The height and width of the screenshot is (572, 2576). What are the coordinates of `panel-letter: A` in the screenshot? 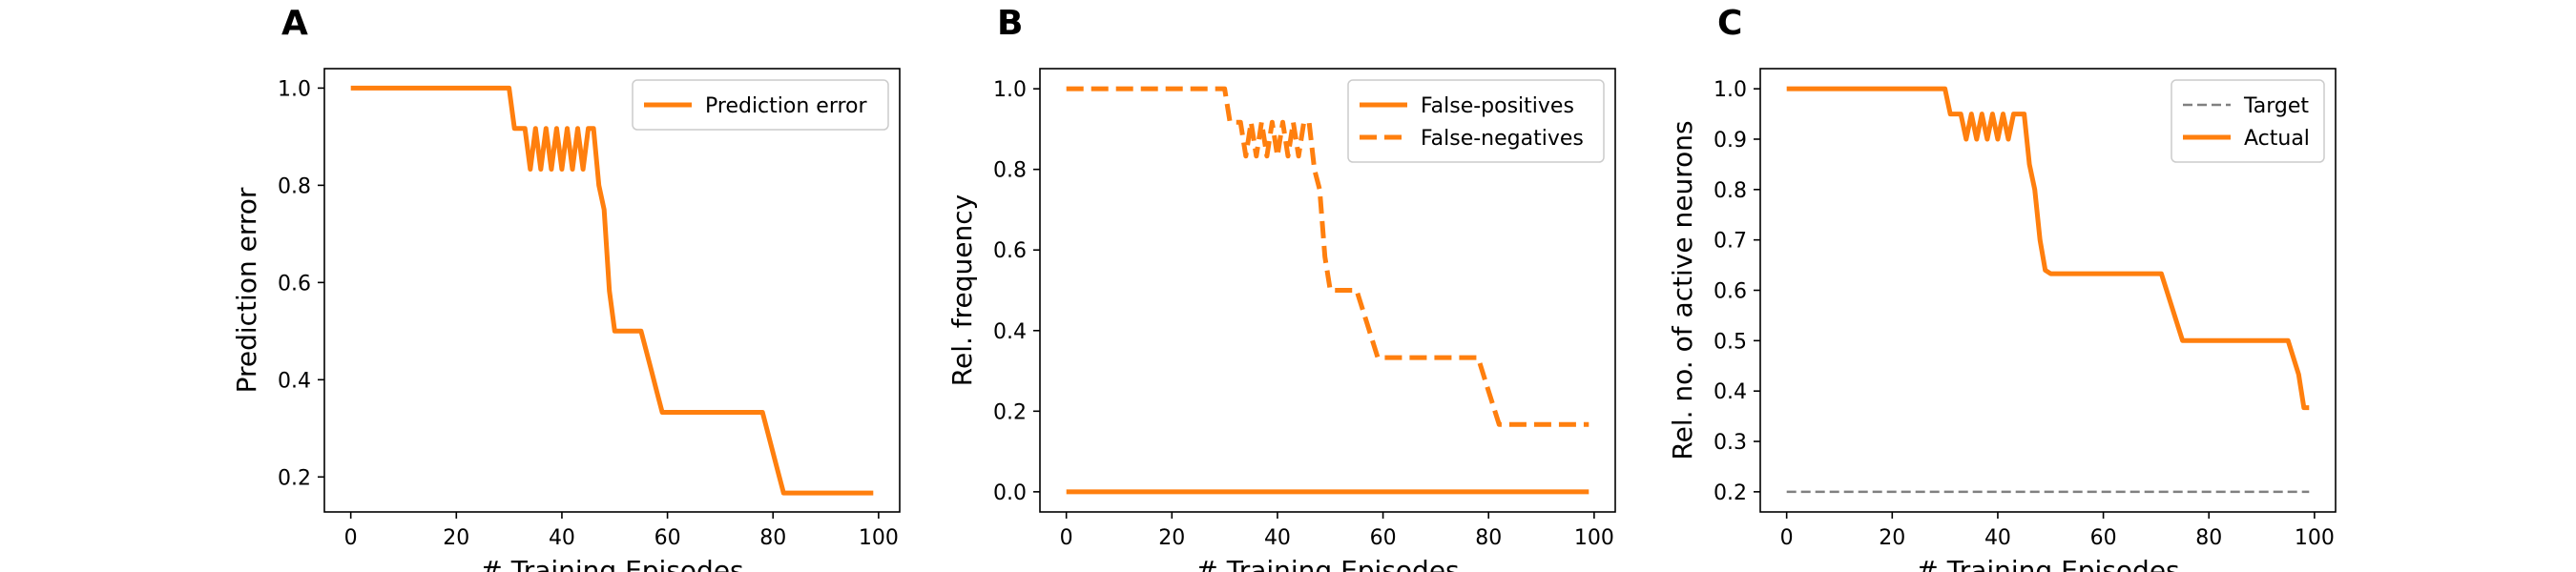 It's located at (294, 23).